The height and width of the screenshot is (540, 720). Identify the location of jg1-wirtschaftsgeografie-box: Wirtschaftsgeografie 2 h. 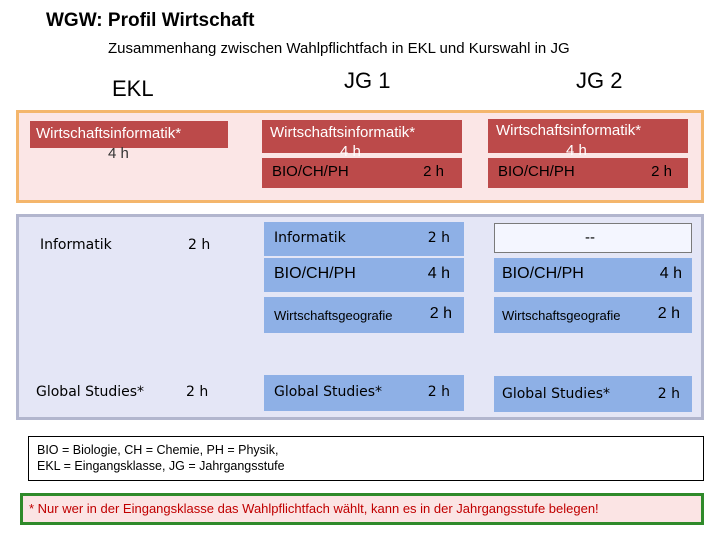
(364, 315).